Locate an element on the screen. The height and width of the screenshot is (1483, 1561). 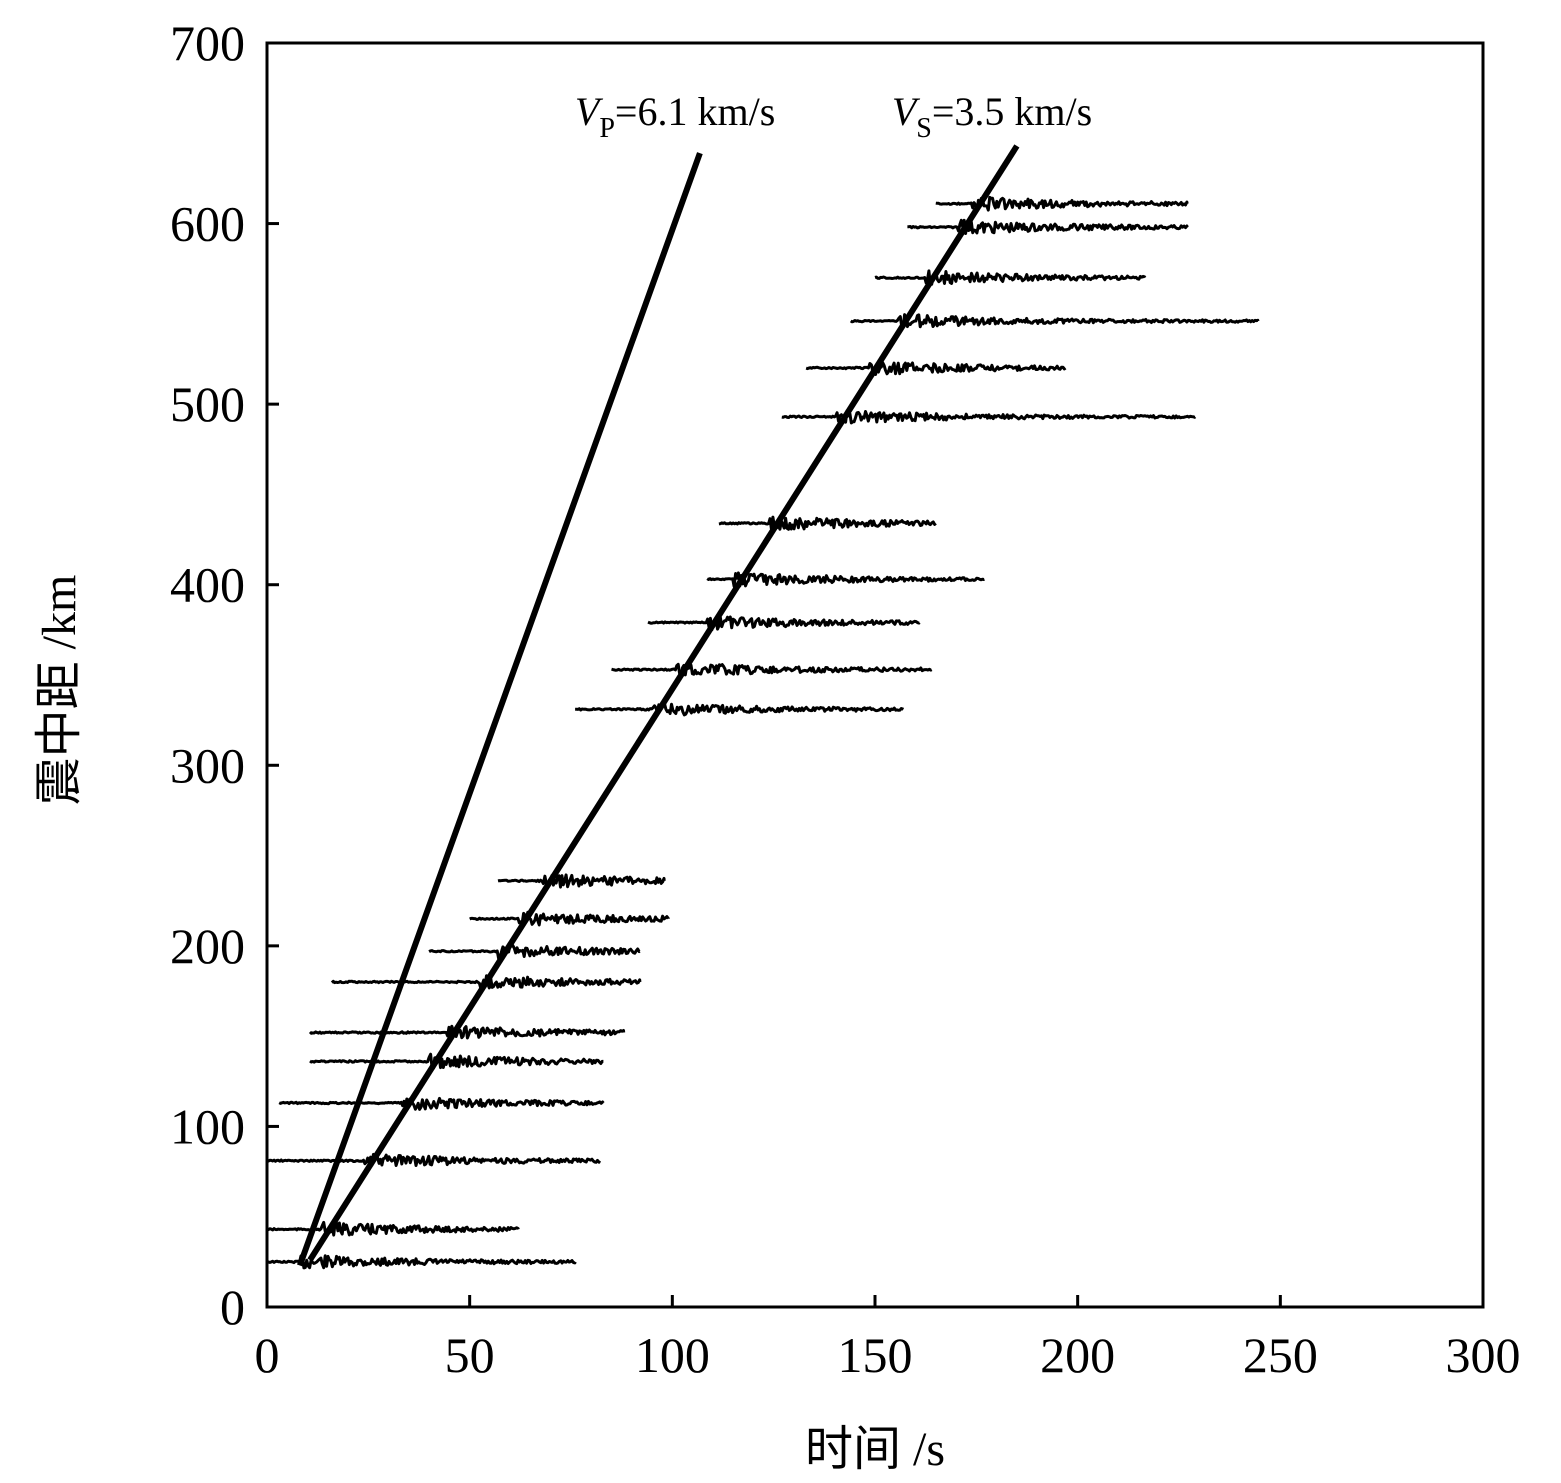
y-tick-label: 300 is located at coordinates (207, 765).